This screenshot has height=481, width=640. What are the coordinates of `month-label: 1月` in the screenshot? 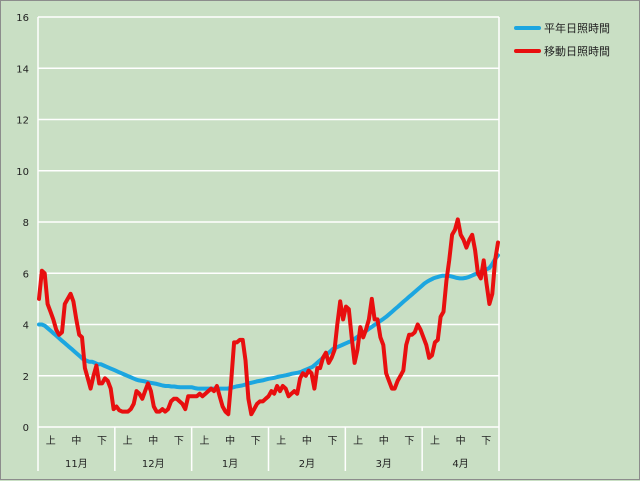 It's located at (230, 464).